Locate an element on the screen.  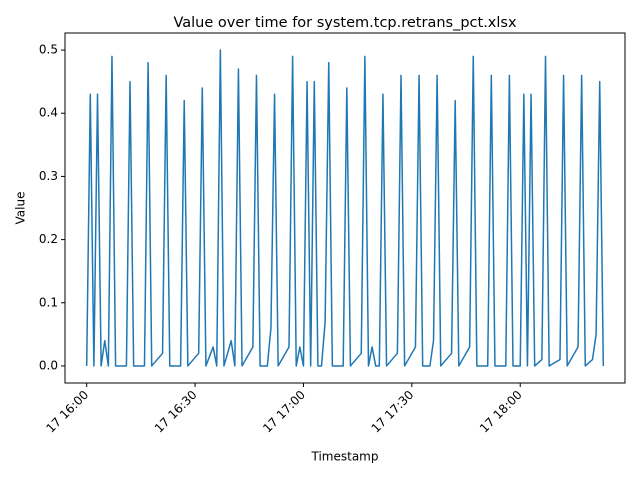
x-axis-label: Timestamp is located at coordinates (345, 457).